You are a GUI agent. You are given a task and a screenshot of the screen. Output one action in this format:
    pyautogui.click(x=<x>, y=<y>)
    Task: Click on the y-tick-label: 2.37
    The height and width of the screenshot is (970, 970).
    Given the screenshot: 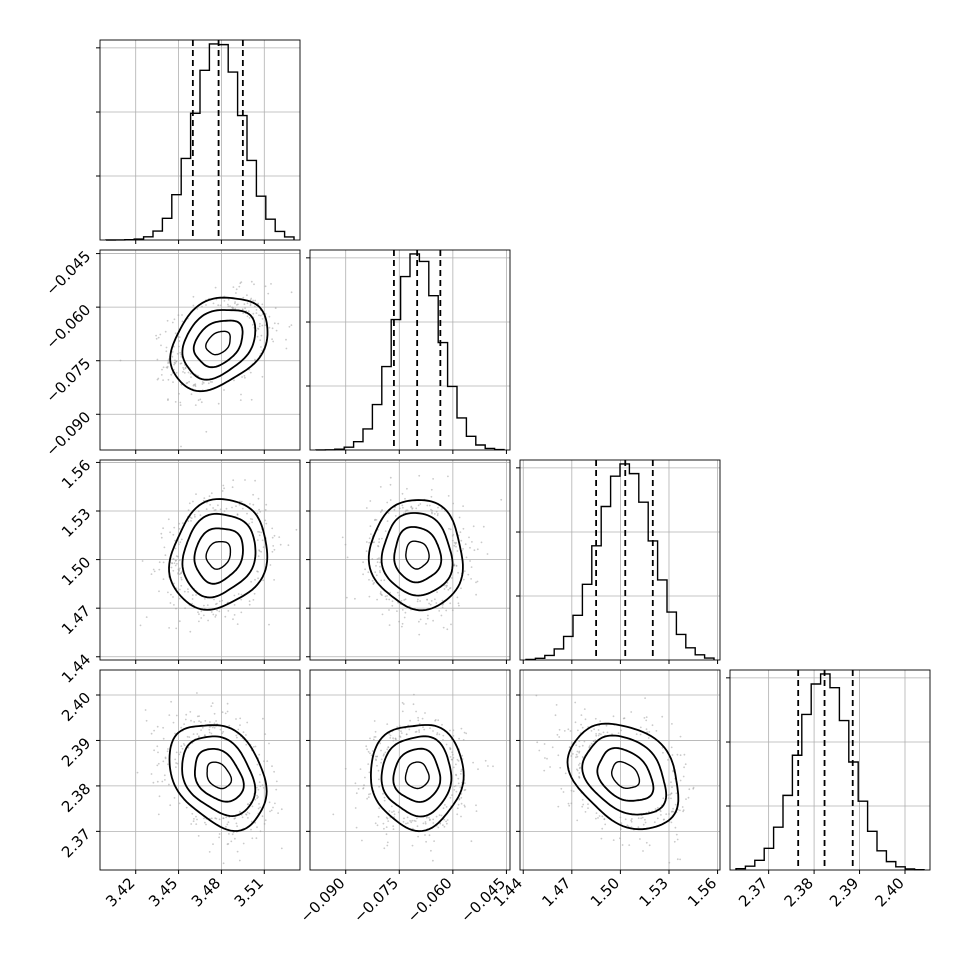 What is the action you would take?
    pyautogui.click(x=76, y=843)
    